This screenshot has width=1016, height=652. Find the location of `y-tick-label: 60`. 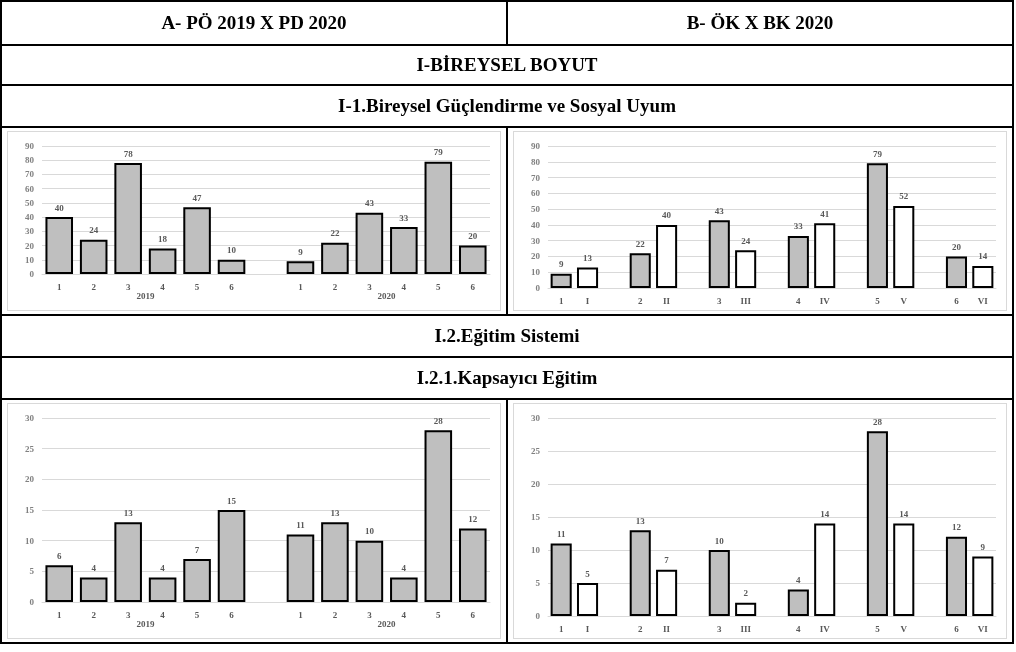

y-tick-label: 60 is located at coordinates (30, 188).